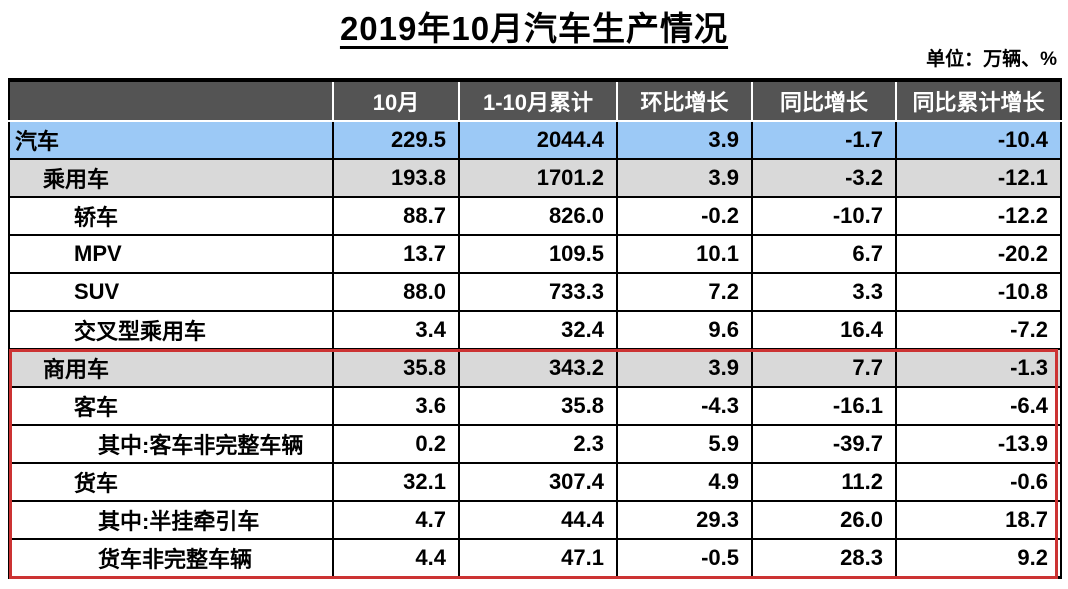 Image resolution: width=1068 pixels, height=589 pixels. I want to click on cell-value: 16.4, so click(823, 330).